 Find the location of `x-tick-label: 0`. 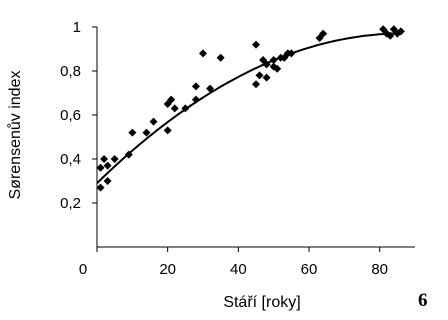

x-tick-label: 0 is located at coordinates (83, 269).